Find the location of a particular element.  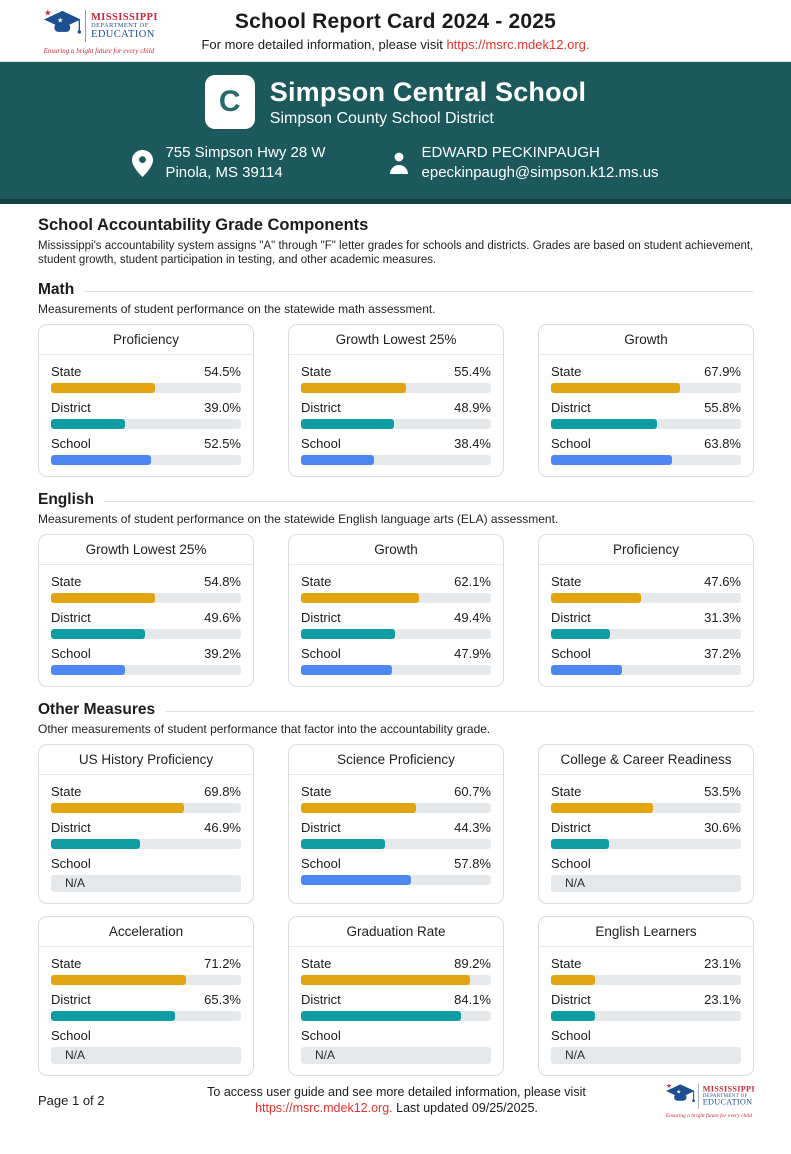

meter-row: School 63.8% is located at coordinates (646, 450).